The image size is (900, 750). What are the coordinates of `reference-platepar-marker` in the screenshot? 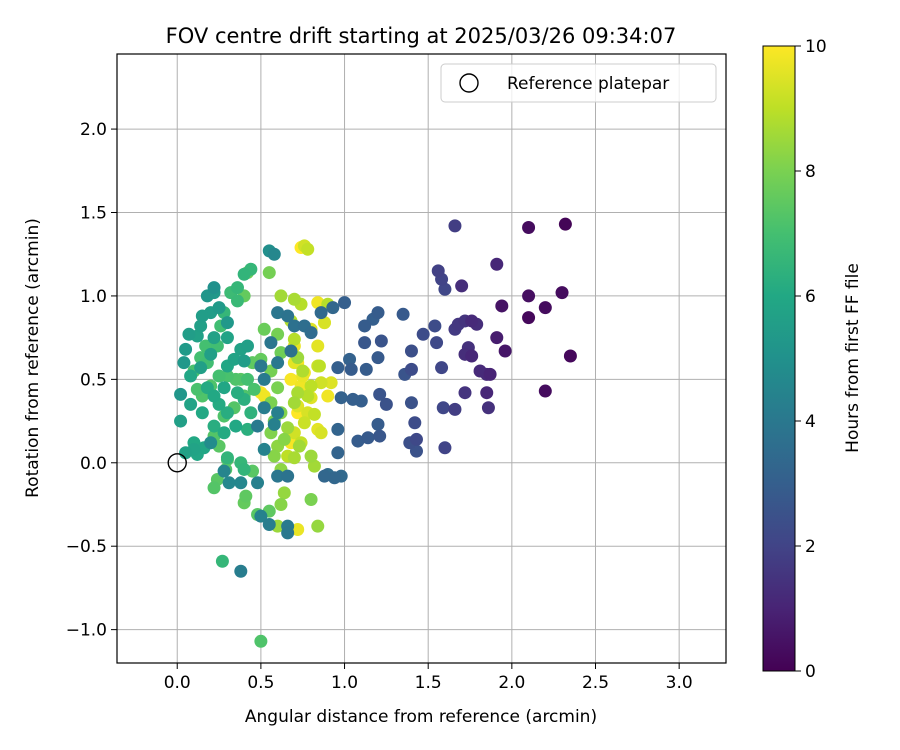 It's located at (177, 463).